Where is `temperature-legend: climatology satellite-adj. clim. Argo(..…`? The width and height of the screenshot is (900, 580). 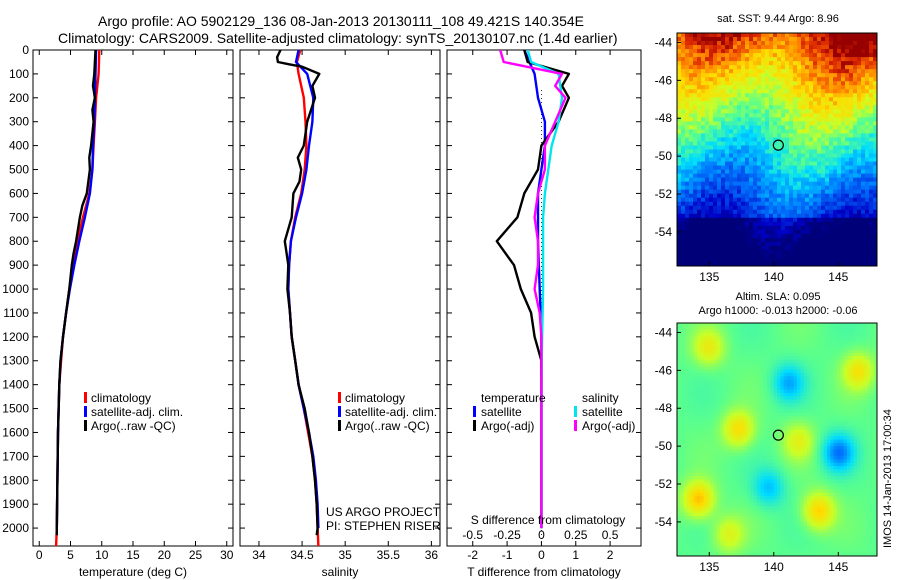
temperature-legend: climatology satellite-adj. clim. Argo(..… is located at coordinates (133, 412).